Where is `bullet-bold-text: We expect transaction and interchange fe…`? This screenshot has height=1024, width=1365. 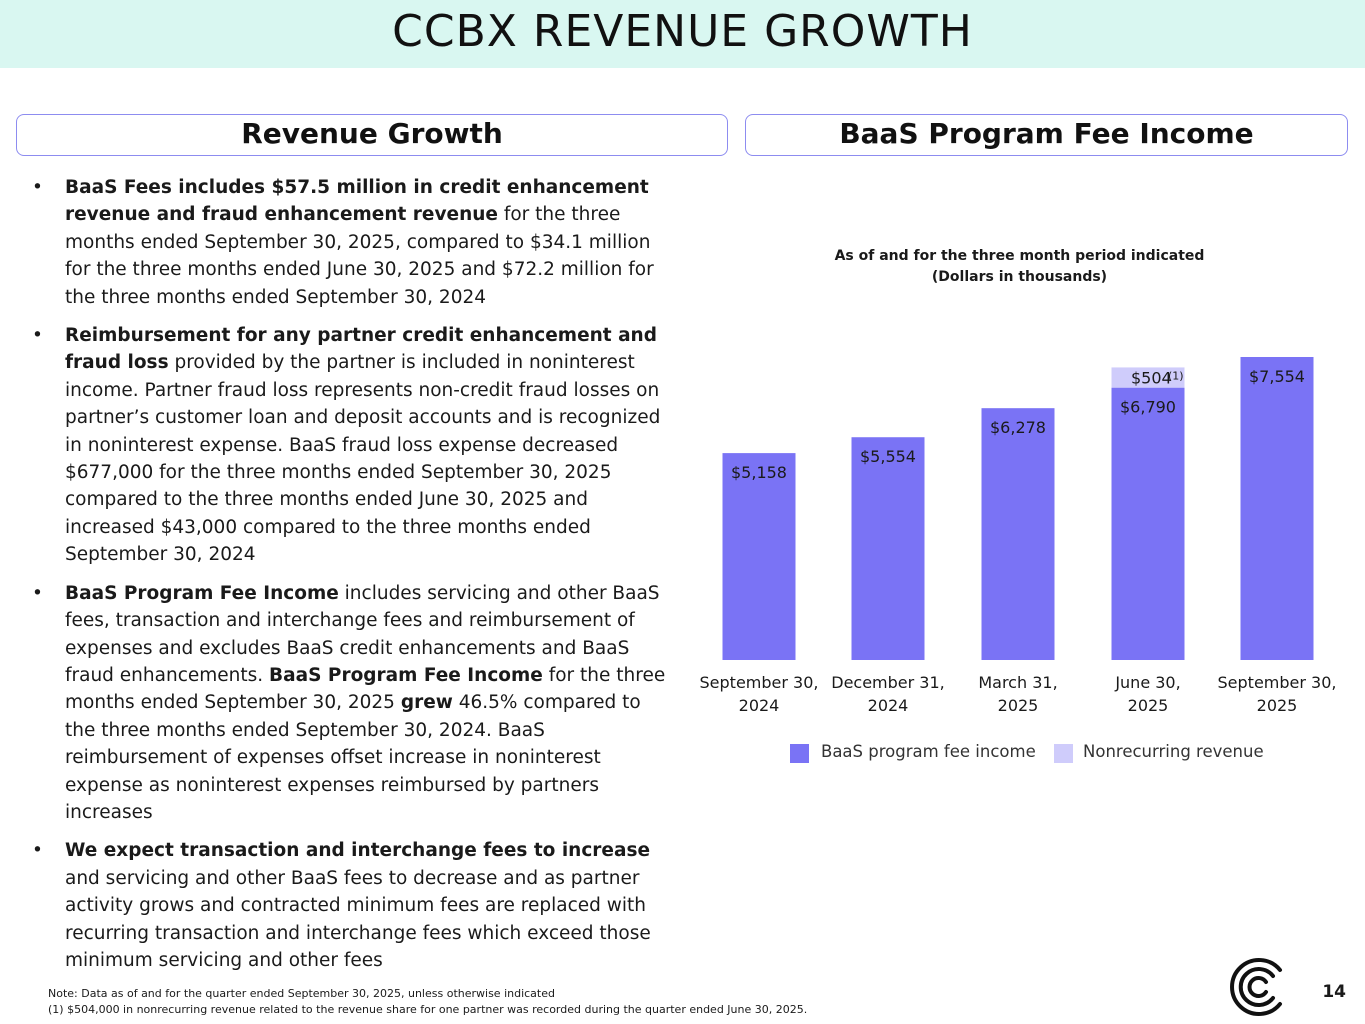 bullet-bold-text: We expect transaction and interchange fe… is located at coordinates (358, 851).